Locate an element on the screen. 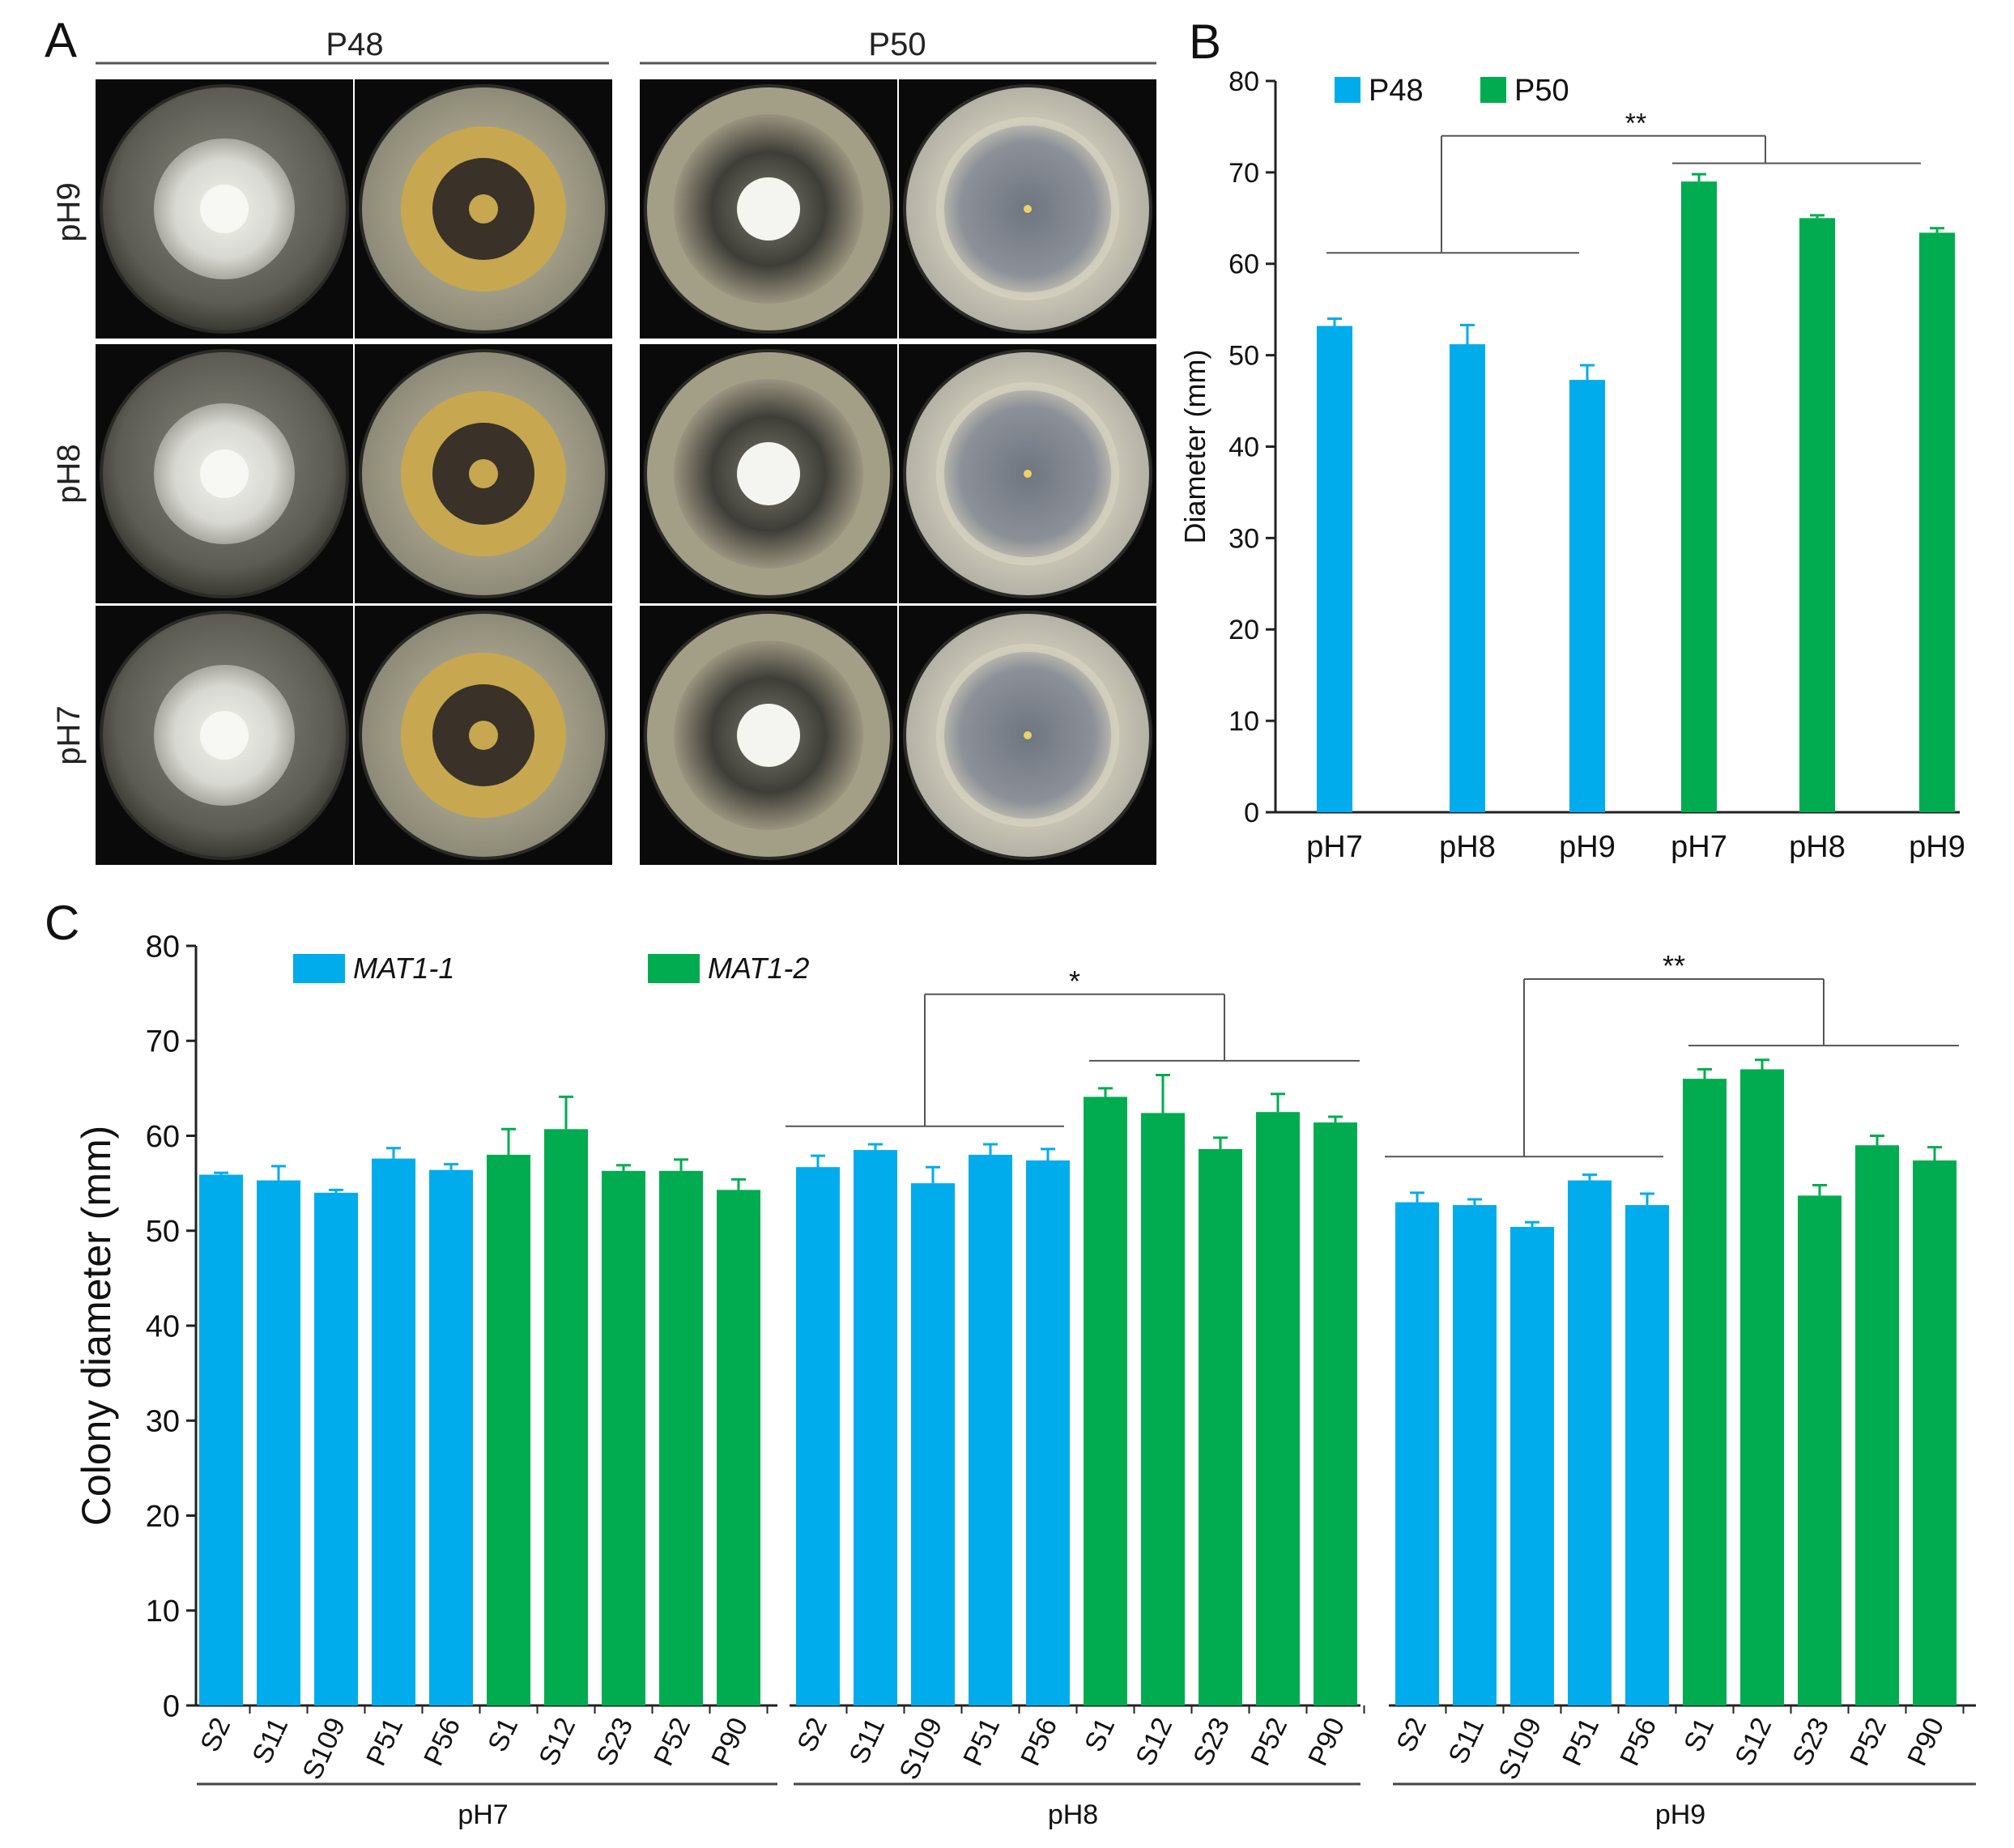 The width and height of the screenshot is (2014, 1848). panel-b-x-tick-label: pH9 is located at coordinates (1937, 847).